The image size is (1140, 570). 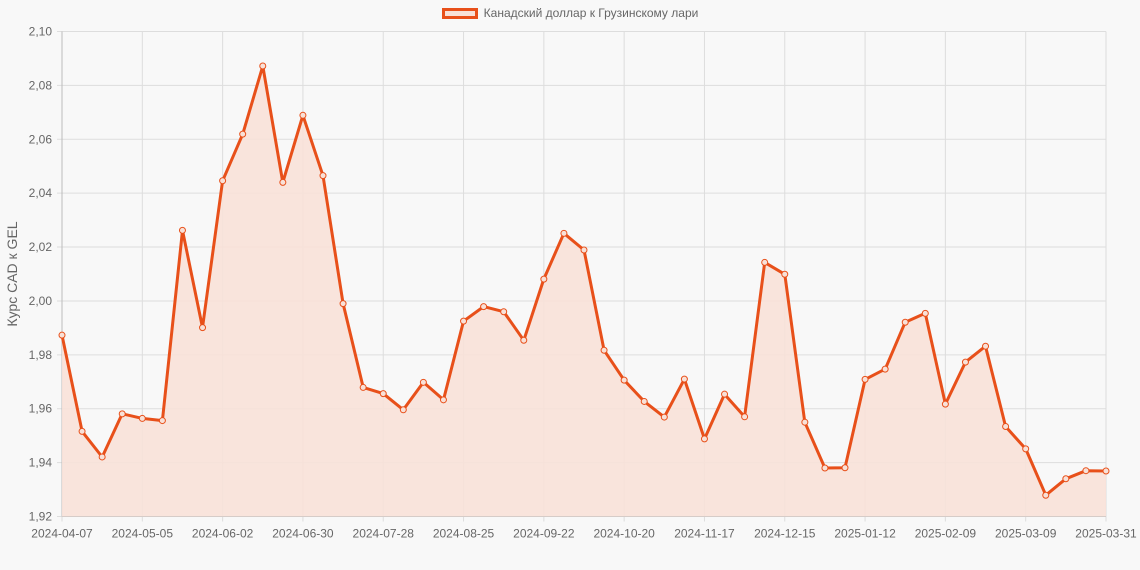 What do you see at coordinates (303, 534) in the screenshot?
I see `x-tick-label: 2024-06-30` at bounding box center [303, 534].